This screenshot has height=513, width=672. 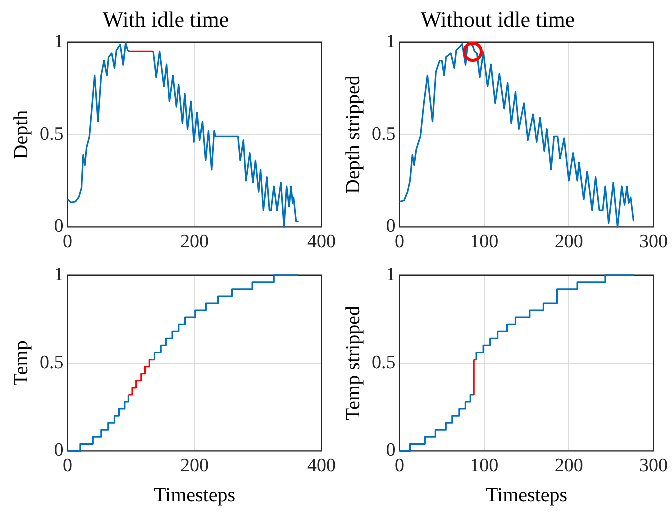 What do you see at coordinates (166, 19) in the screenshot?
I see `chart-title: With idle time` at bounding box center [166, 19].